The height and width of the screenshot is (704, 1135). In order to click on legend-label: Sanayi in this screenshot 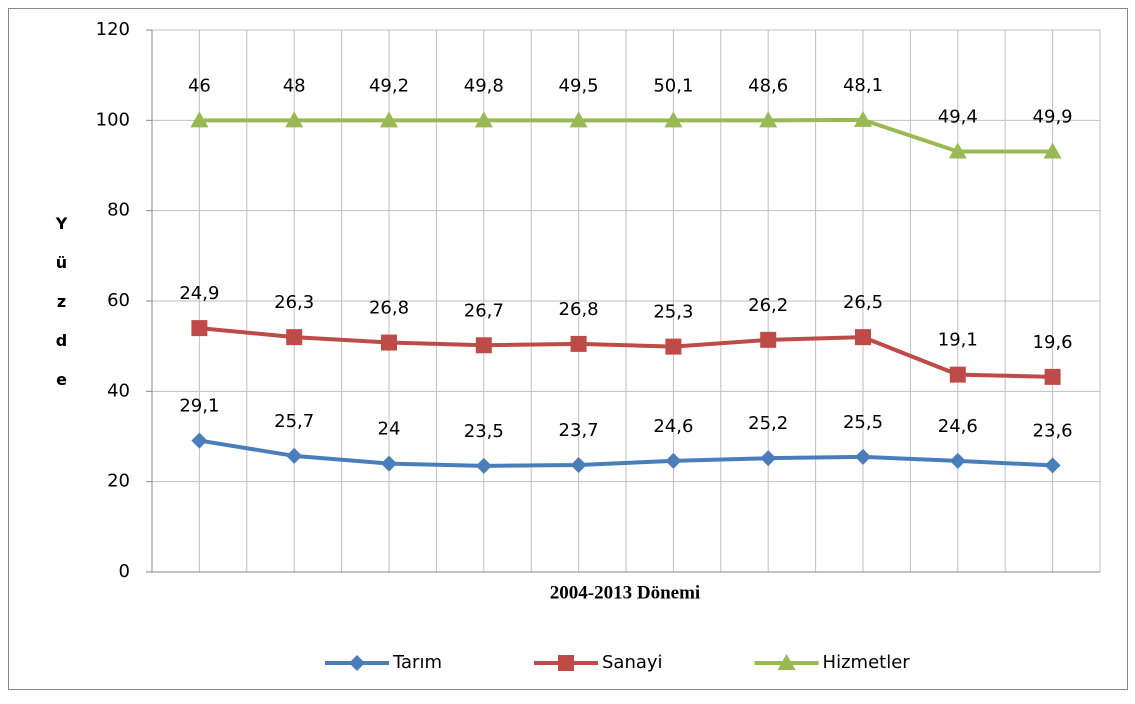, I will do `click(632, 662)`.